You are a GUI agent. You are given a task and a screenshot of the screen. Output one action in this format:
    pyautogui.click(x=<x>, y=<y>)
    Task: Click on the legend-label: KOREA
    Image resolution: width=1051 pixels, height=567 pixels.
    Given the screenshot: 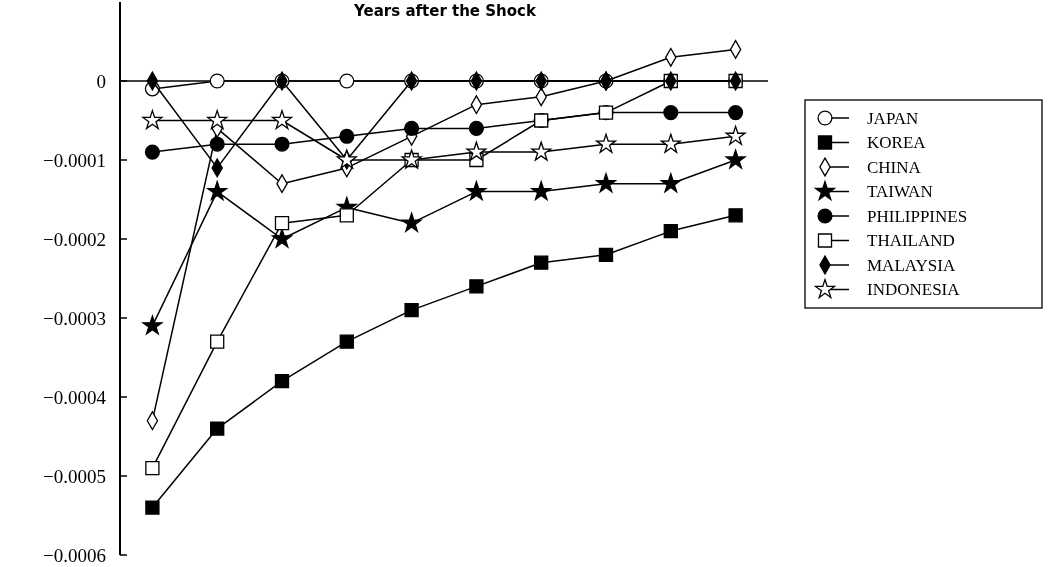 What is the action you would take?
    pyautogui.click(x=897, y=143)
    